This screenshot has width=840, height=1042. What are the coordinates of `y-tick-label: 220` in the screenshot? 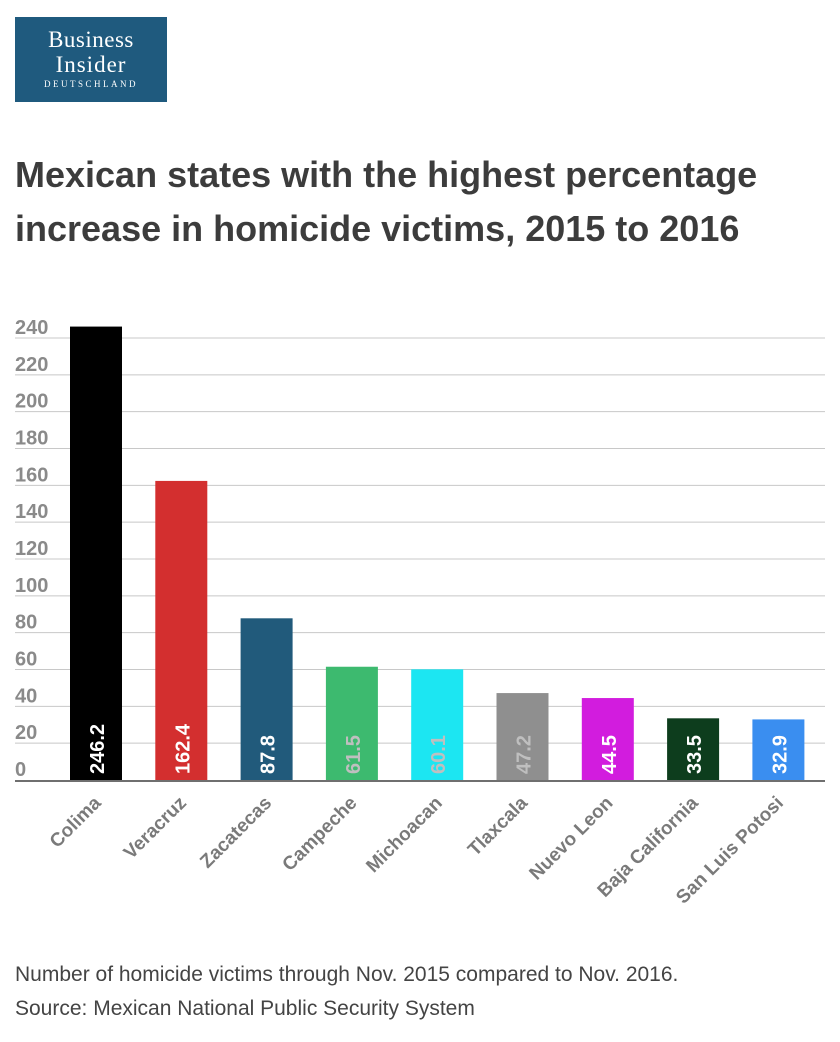 It's located at (31, 365).